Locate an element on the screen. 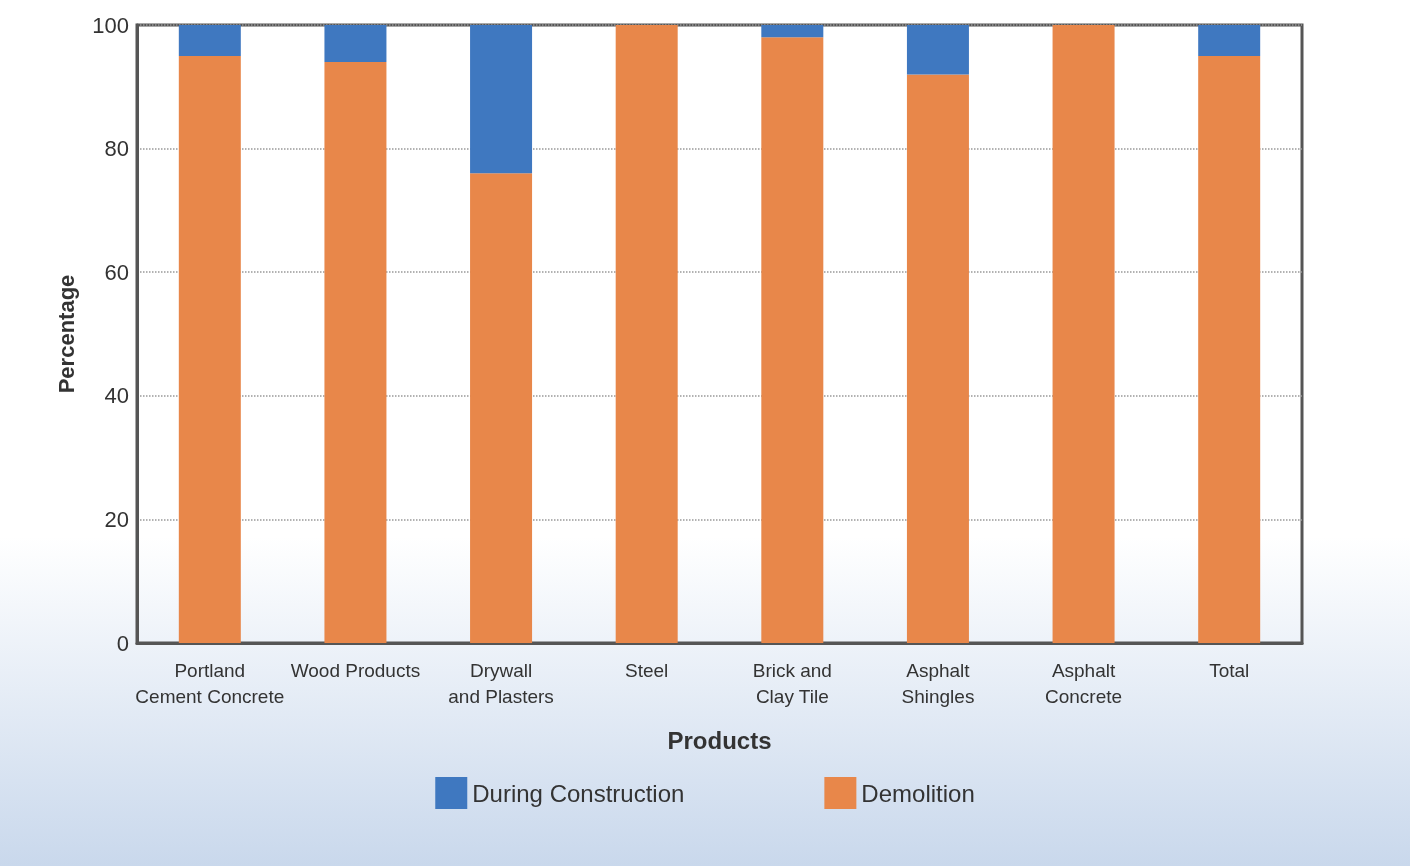  legend-label: Demolition is located at coordinates (918, 793).